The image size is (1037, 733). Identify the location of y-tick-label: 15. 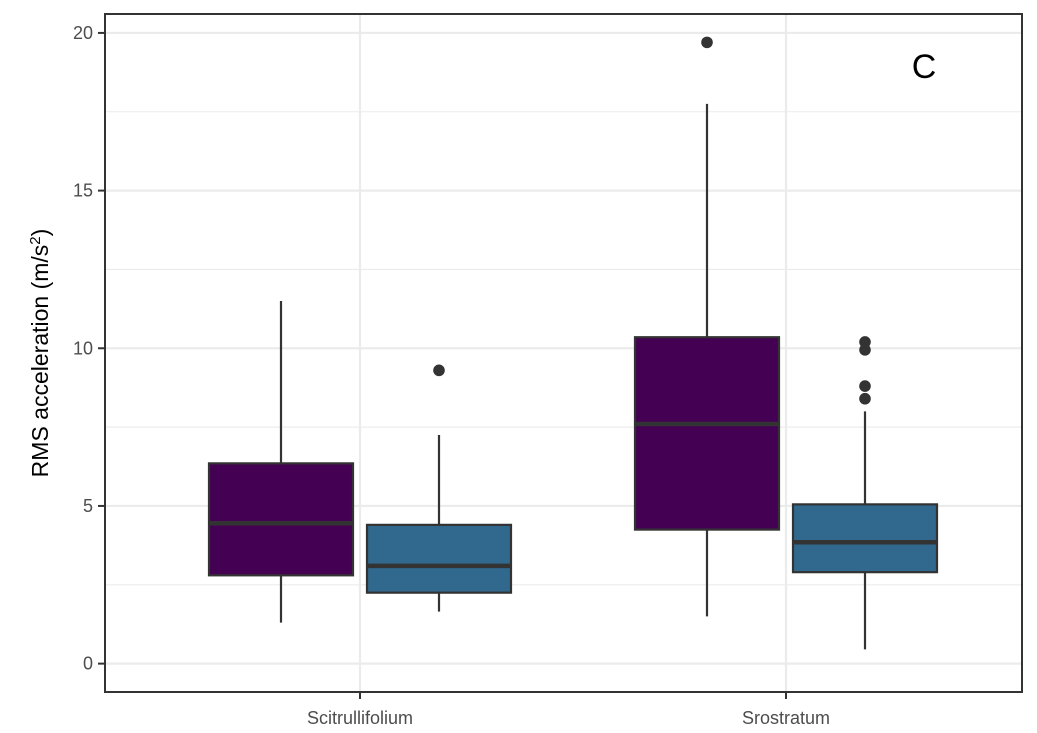
(83, 191).